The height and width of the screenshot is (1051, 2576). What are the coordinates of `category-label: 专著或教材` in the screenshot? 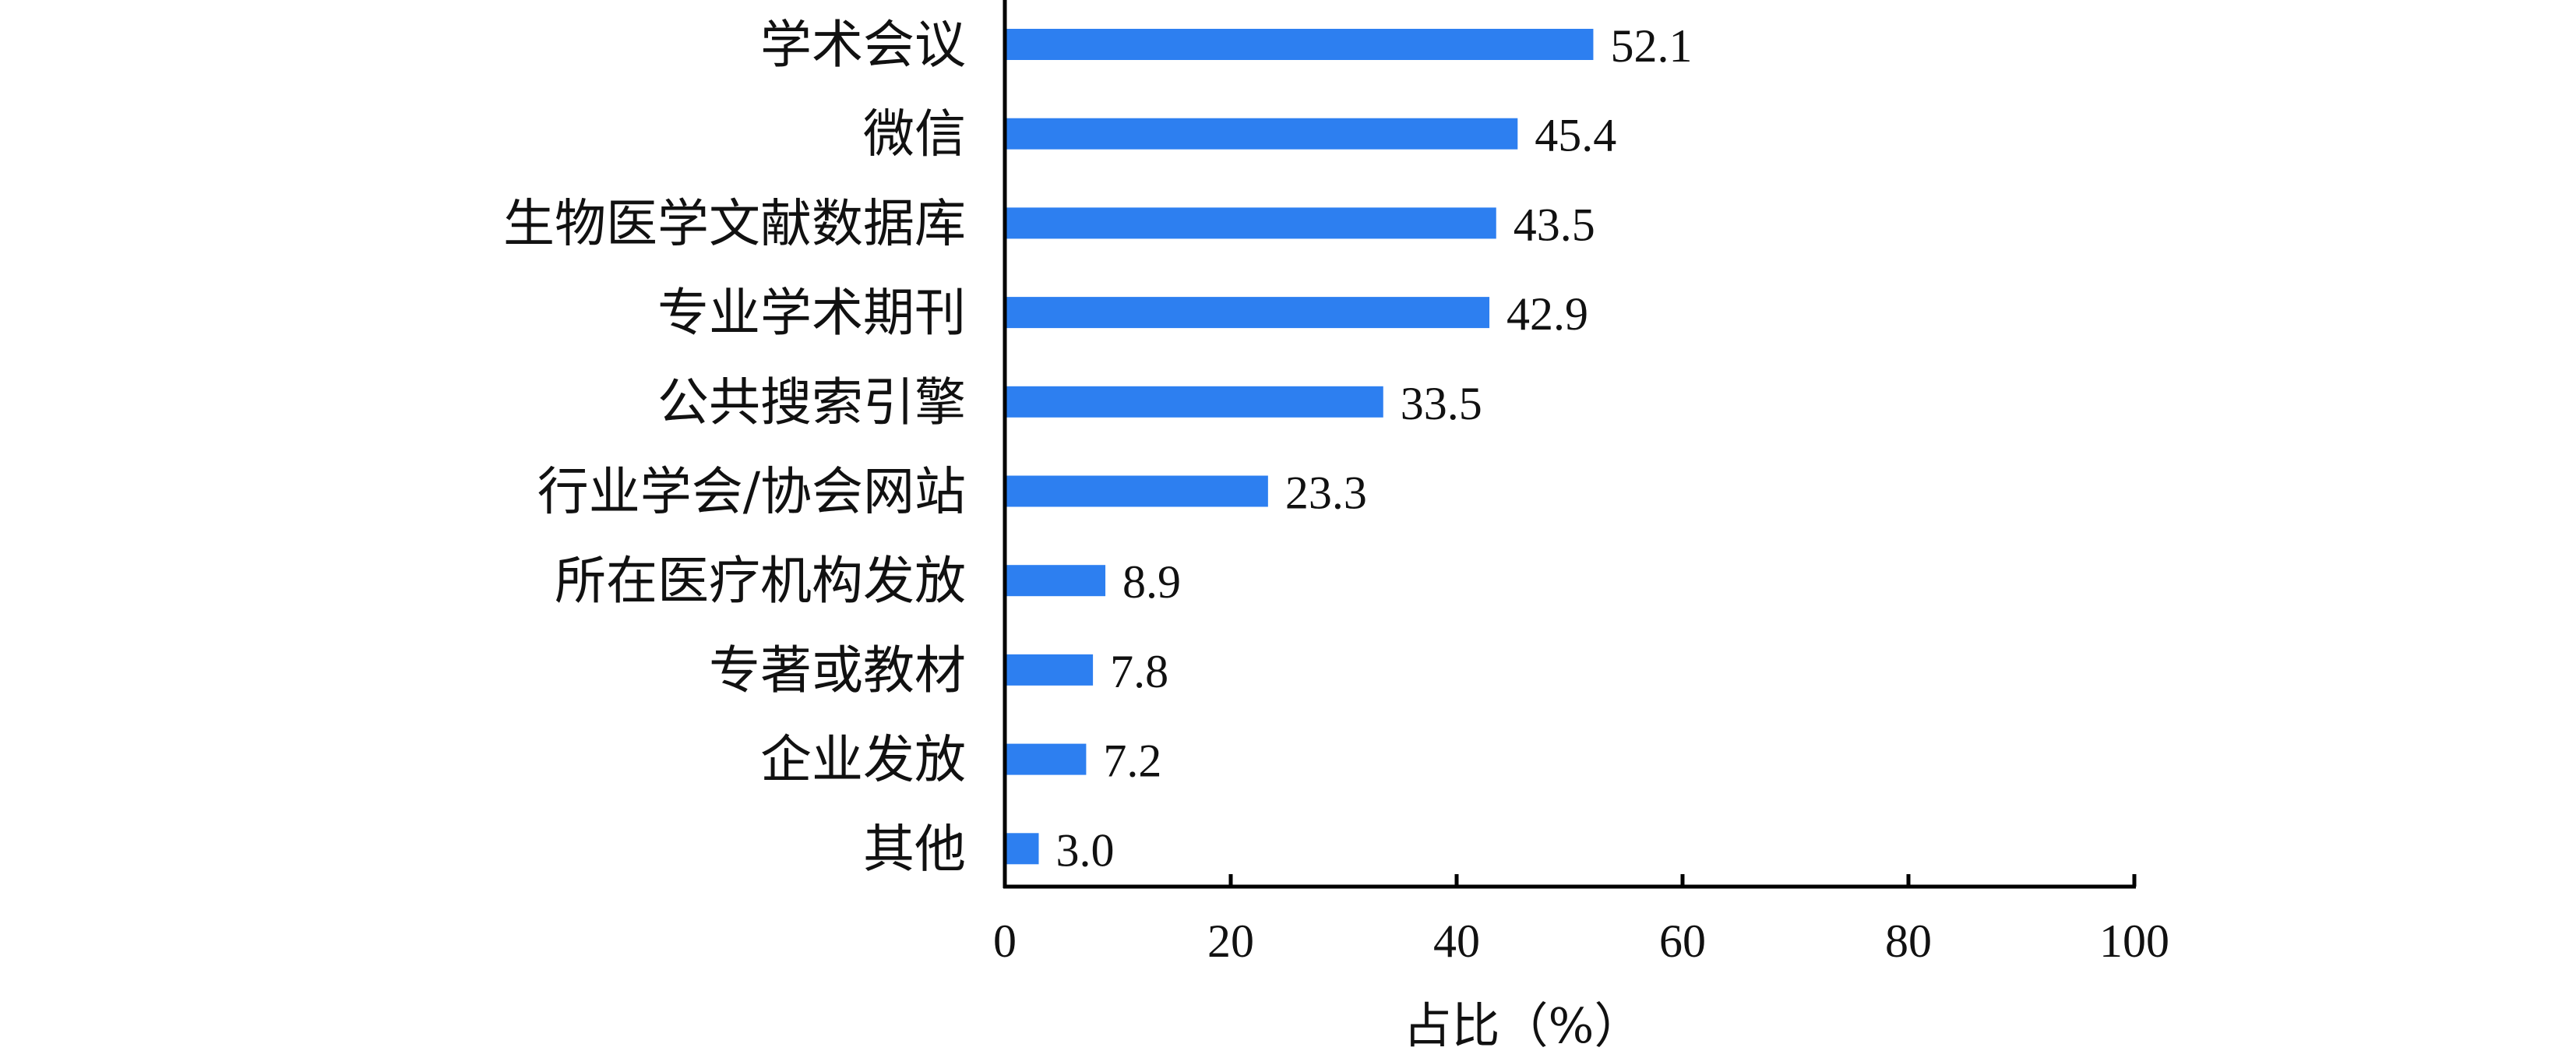 It's located at (837, 670).